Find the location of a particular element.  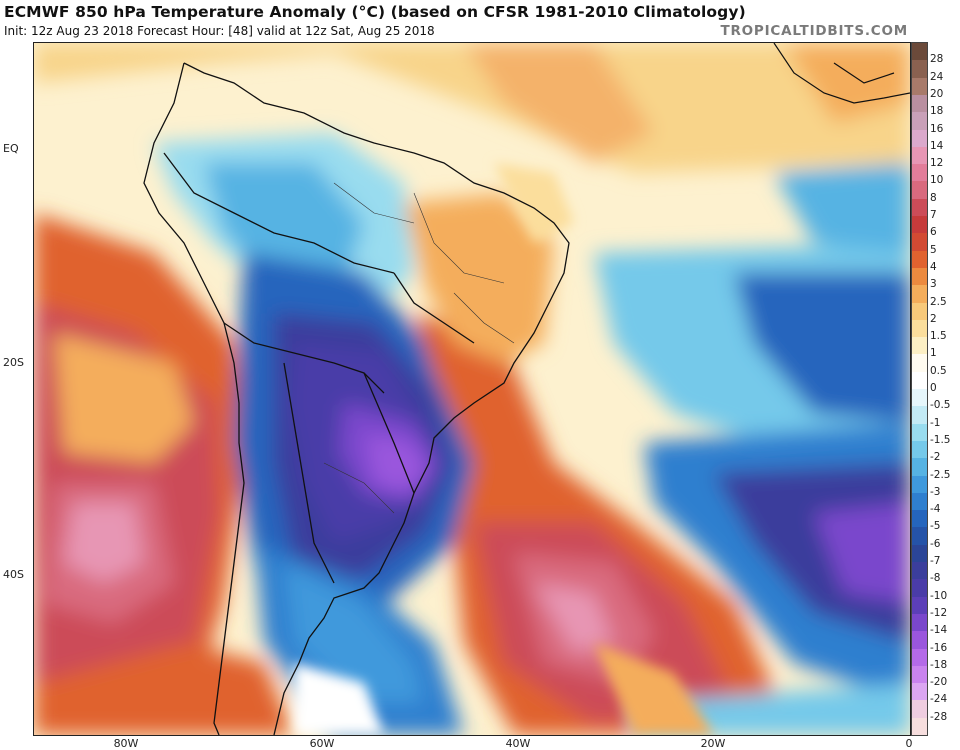

colorbar-label: -2.5 is located at coordinates (940, 474).